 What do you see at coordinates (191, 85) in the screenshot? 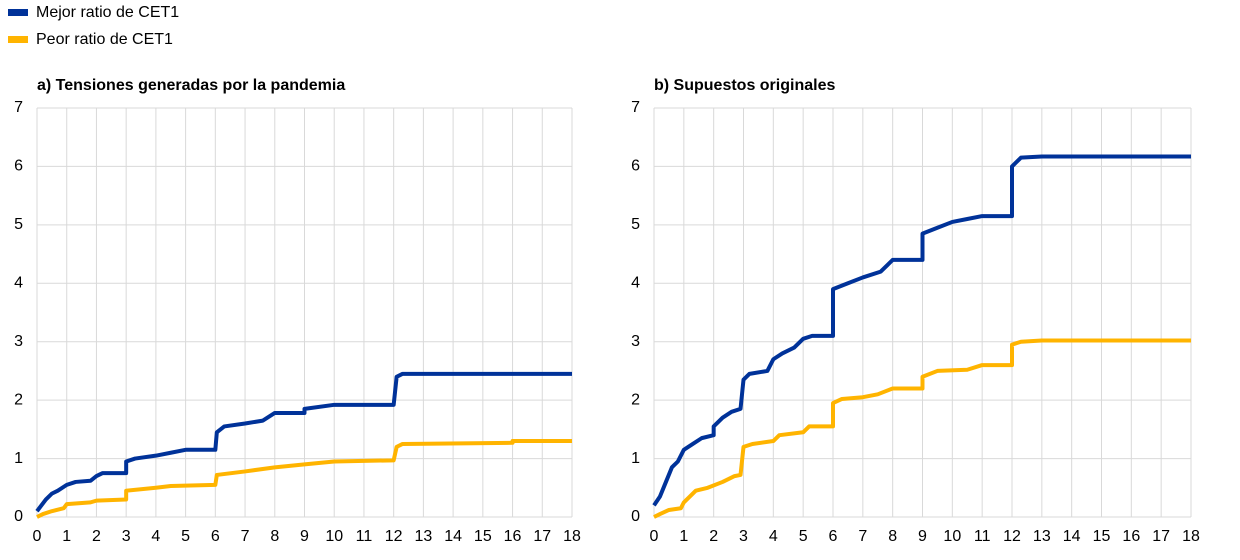
I see `panel-title: a) Tensiones generadas por la pandemia` at bounding box center [191, 85].